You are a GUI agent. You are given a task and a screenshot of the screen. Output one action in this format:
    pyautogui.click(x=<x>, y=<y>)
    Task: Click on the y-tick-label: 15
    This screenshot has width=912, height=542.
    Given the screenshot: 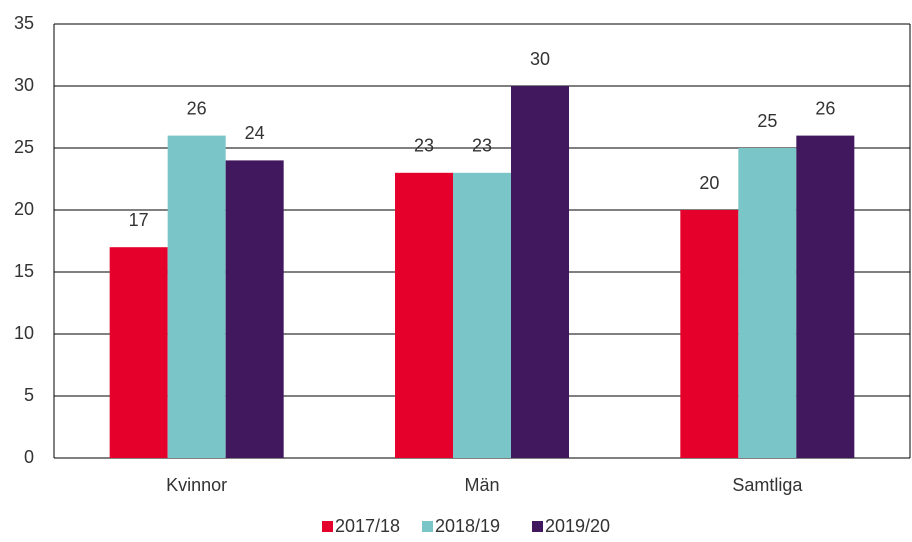 What is the action you would take?
    pyautogui.click(x=24, y=271)
    